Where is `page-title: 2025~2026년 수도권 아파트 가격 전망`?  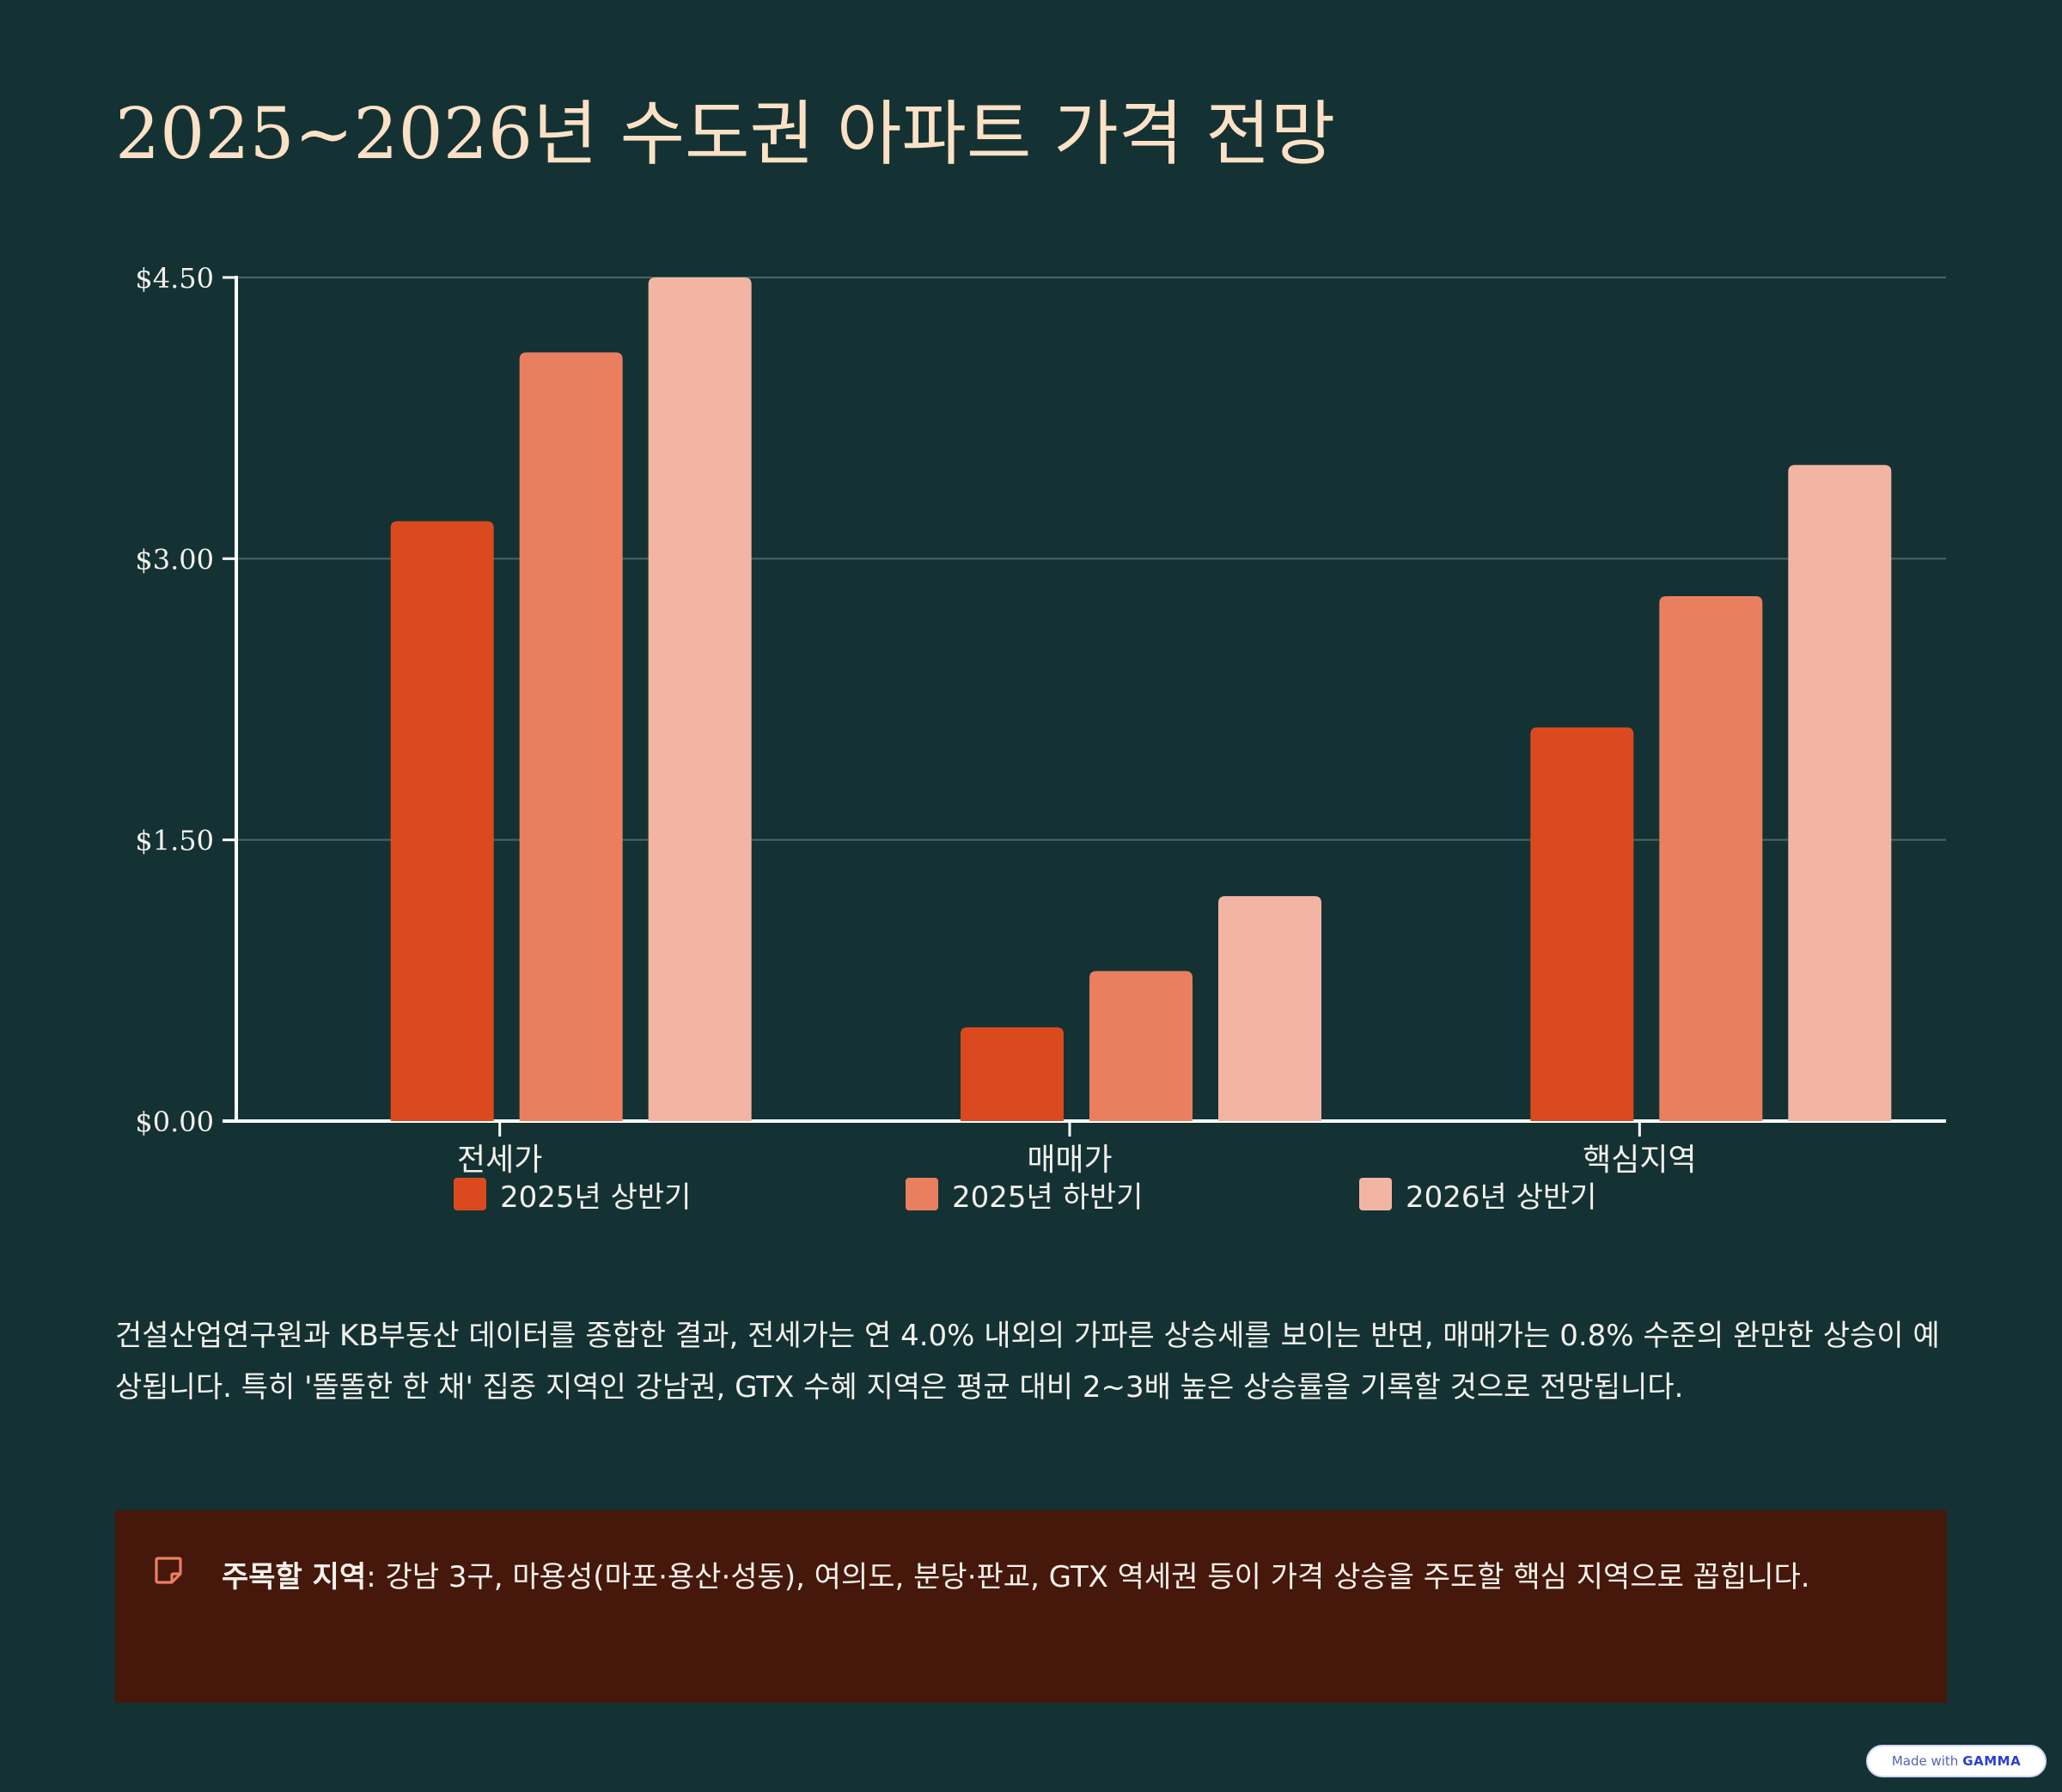
page-title: 2025~2026년 수도권 아파트 가격 전망 is located at coordinates (725, 134).